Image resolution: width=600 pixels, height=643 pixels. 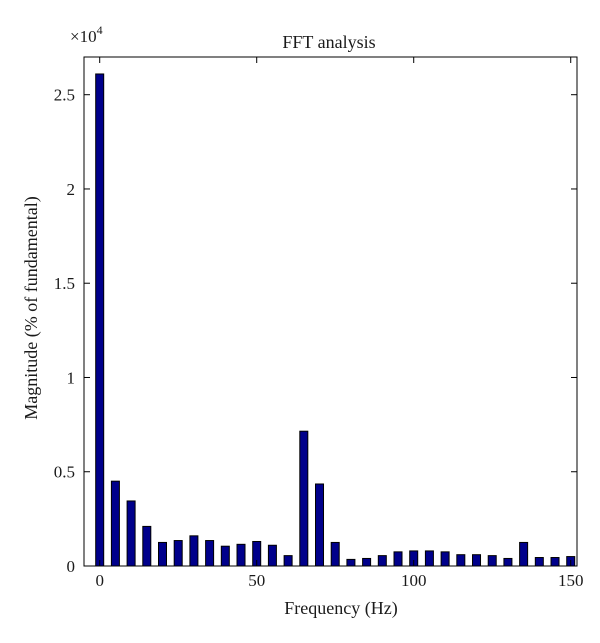 What do you see at coordinates (492, 561) in the screenshot?
I see `bar-125hz` at bounding box center [492, 561].